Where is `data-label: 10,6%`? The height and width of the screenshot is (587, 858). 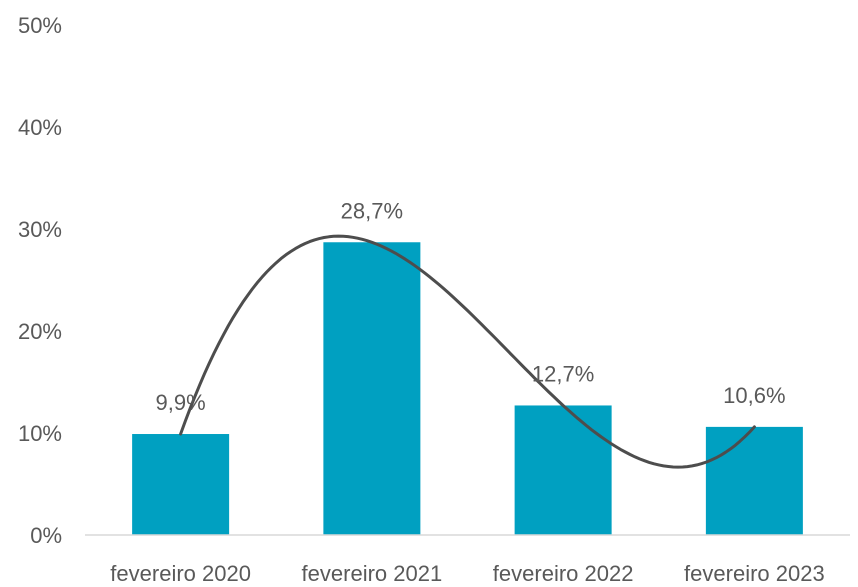
data-label: 10,6% is located at coordinates (754, 395).